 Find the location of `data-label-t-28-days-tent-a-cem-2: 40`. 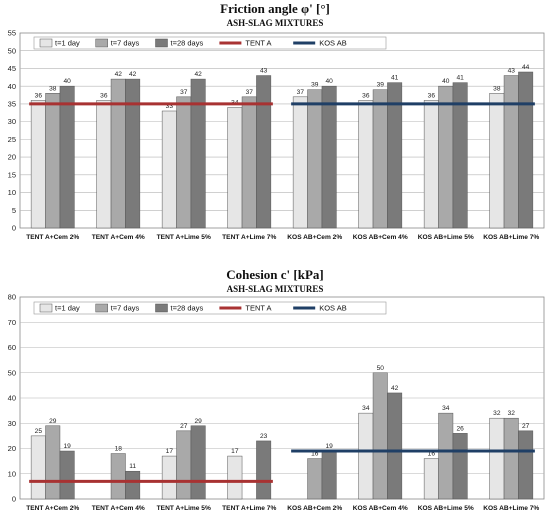

data-label-t-28-days-tent-a-cem-2: 40 is located at coordinates (67, 81).